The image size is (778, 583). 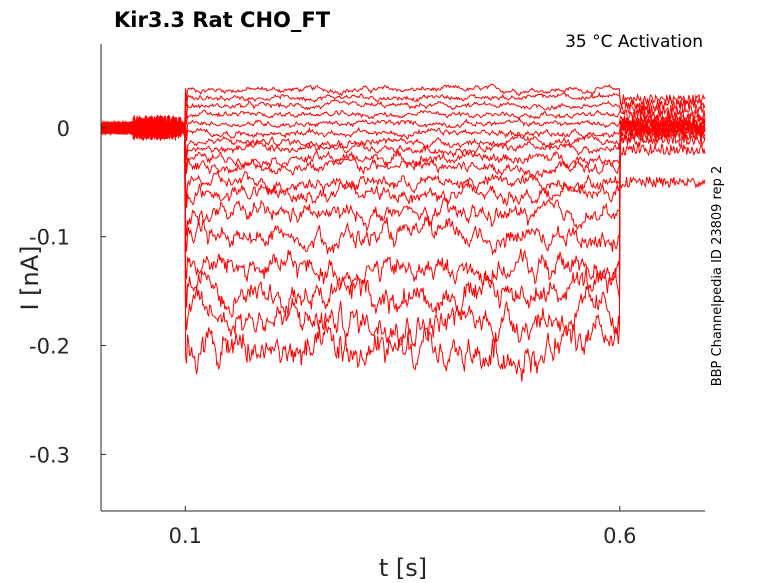 What do you see at coordinates (403, 527) in the screenshot?
I see `x-ticks: 0.1 0.6` at bounding box center [403, 527].